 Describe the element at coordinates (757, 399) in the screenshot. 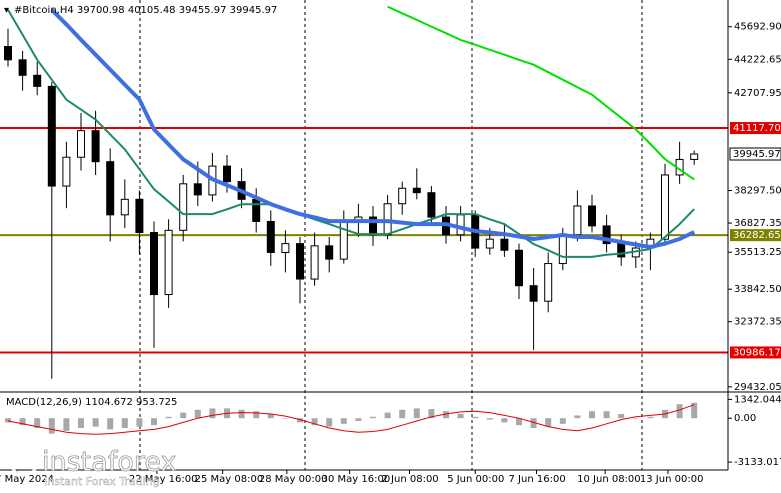

I see `macd-y-tick-label: 1342.044` at that location.